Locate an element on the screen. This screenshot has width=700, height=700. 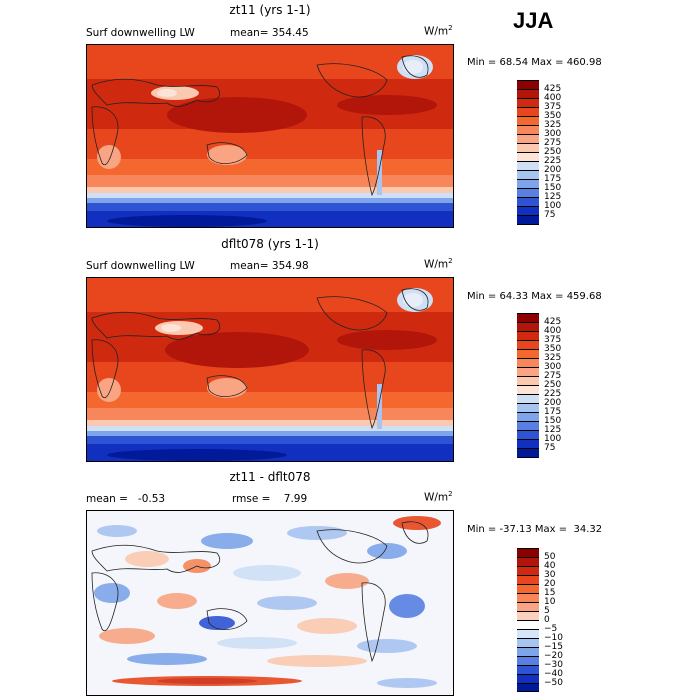
panel-3-colorbar-label: 15 is located at coordinates (550, 593).